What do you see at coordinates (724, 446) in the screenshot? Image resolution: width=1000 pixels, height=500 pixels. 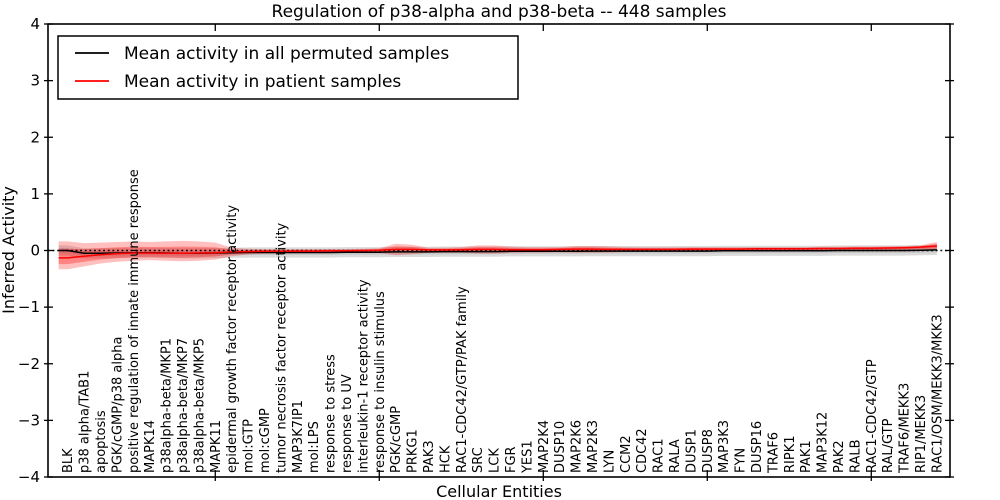 I see `category-label: MAP3K3` at bounding box center [724, 446].